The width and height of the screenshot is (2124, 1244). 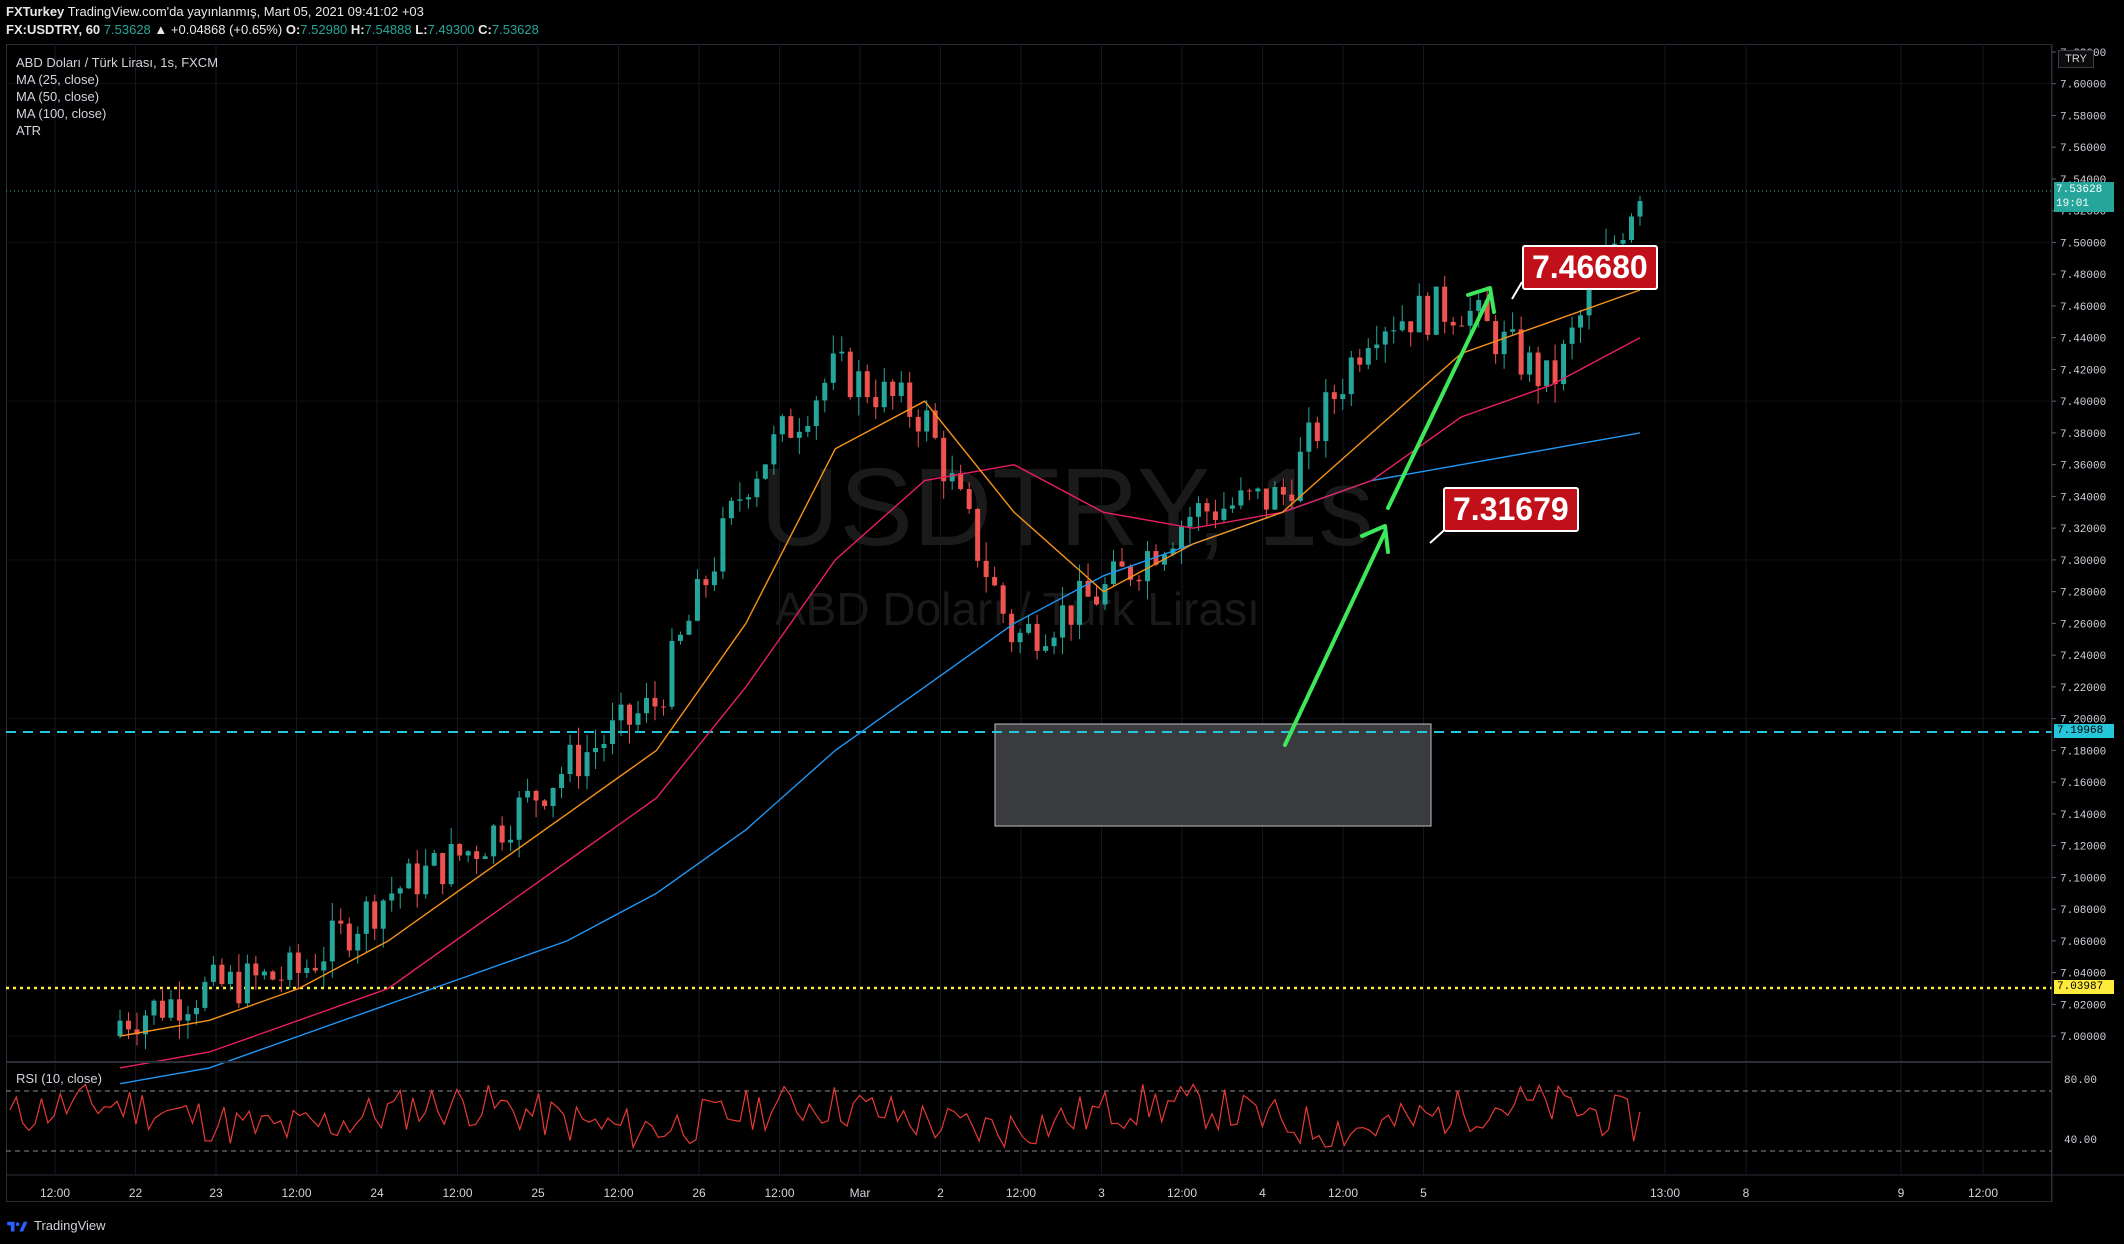 What do you see at coordinates (29, 130) in the screenshot?
I see `legend-atr: ATR` at bounding box center [29, 130].